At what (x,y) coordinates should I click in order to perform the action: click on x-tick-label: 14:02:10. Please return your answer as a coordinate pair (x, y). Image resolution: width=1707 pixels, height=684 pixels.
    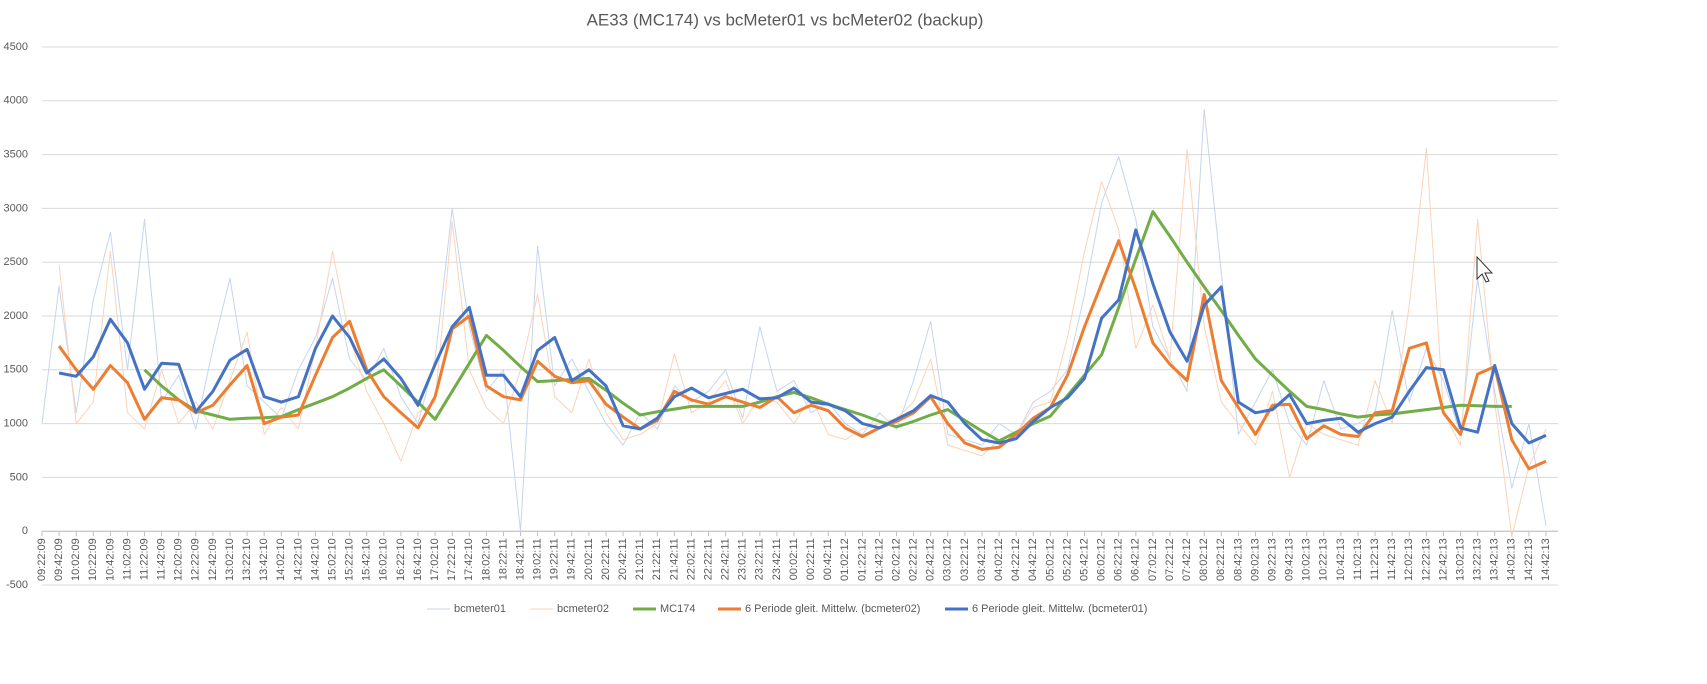
    Looking at the image, I should click on (281, 559).